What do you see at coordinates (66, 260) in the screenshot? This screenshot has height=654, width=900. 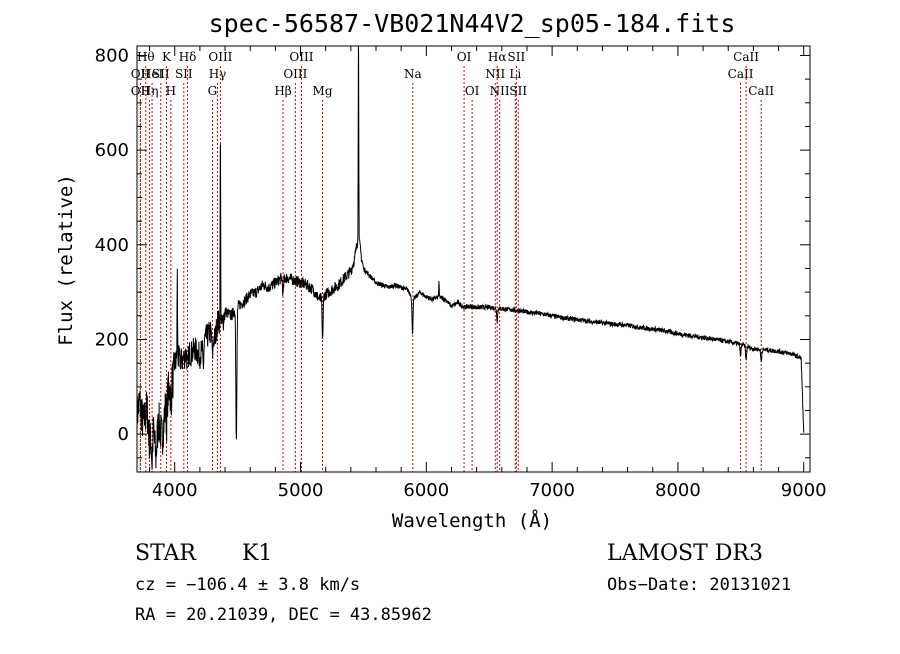 I see `y-axis-label: Flux (relative)` at bounding box center [66, 260].